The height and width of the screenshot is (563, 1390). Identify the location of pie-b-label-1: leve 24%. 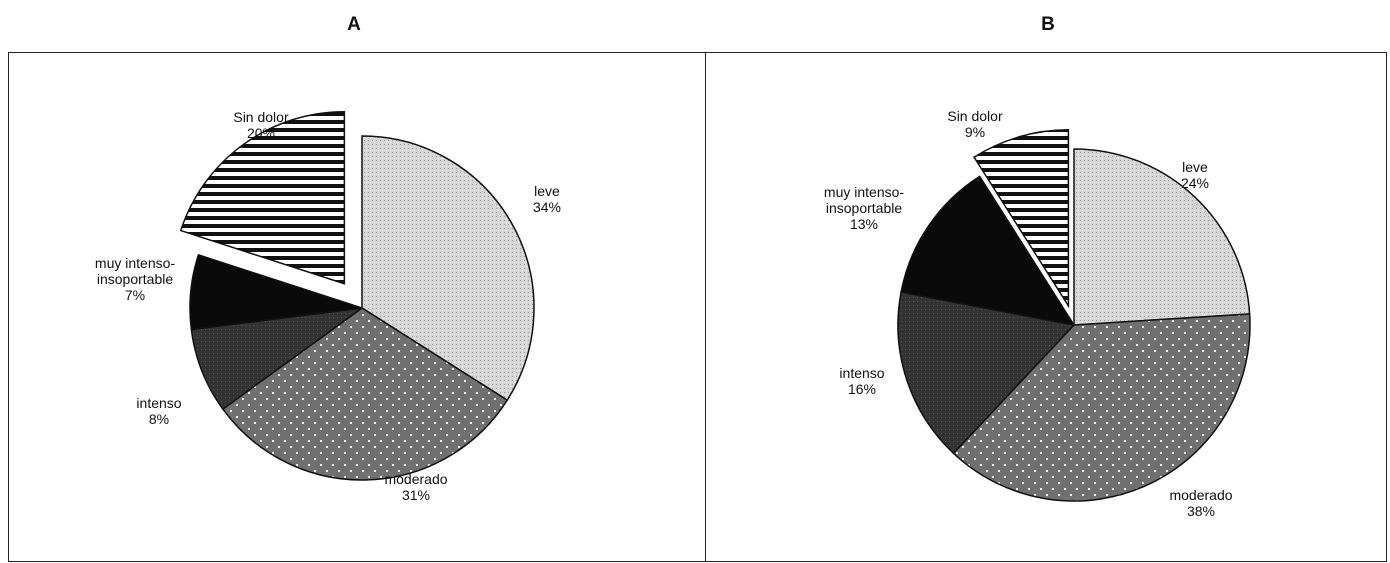
(1195, 175).